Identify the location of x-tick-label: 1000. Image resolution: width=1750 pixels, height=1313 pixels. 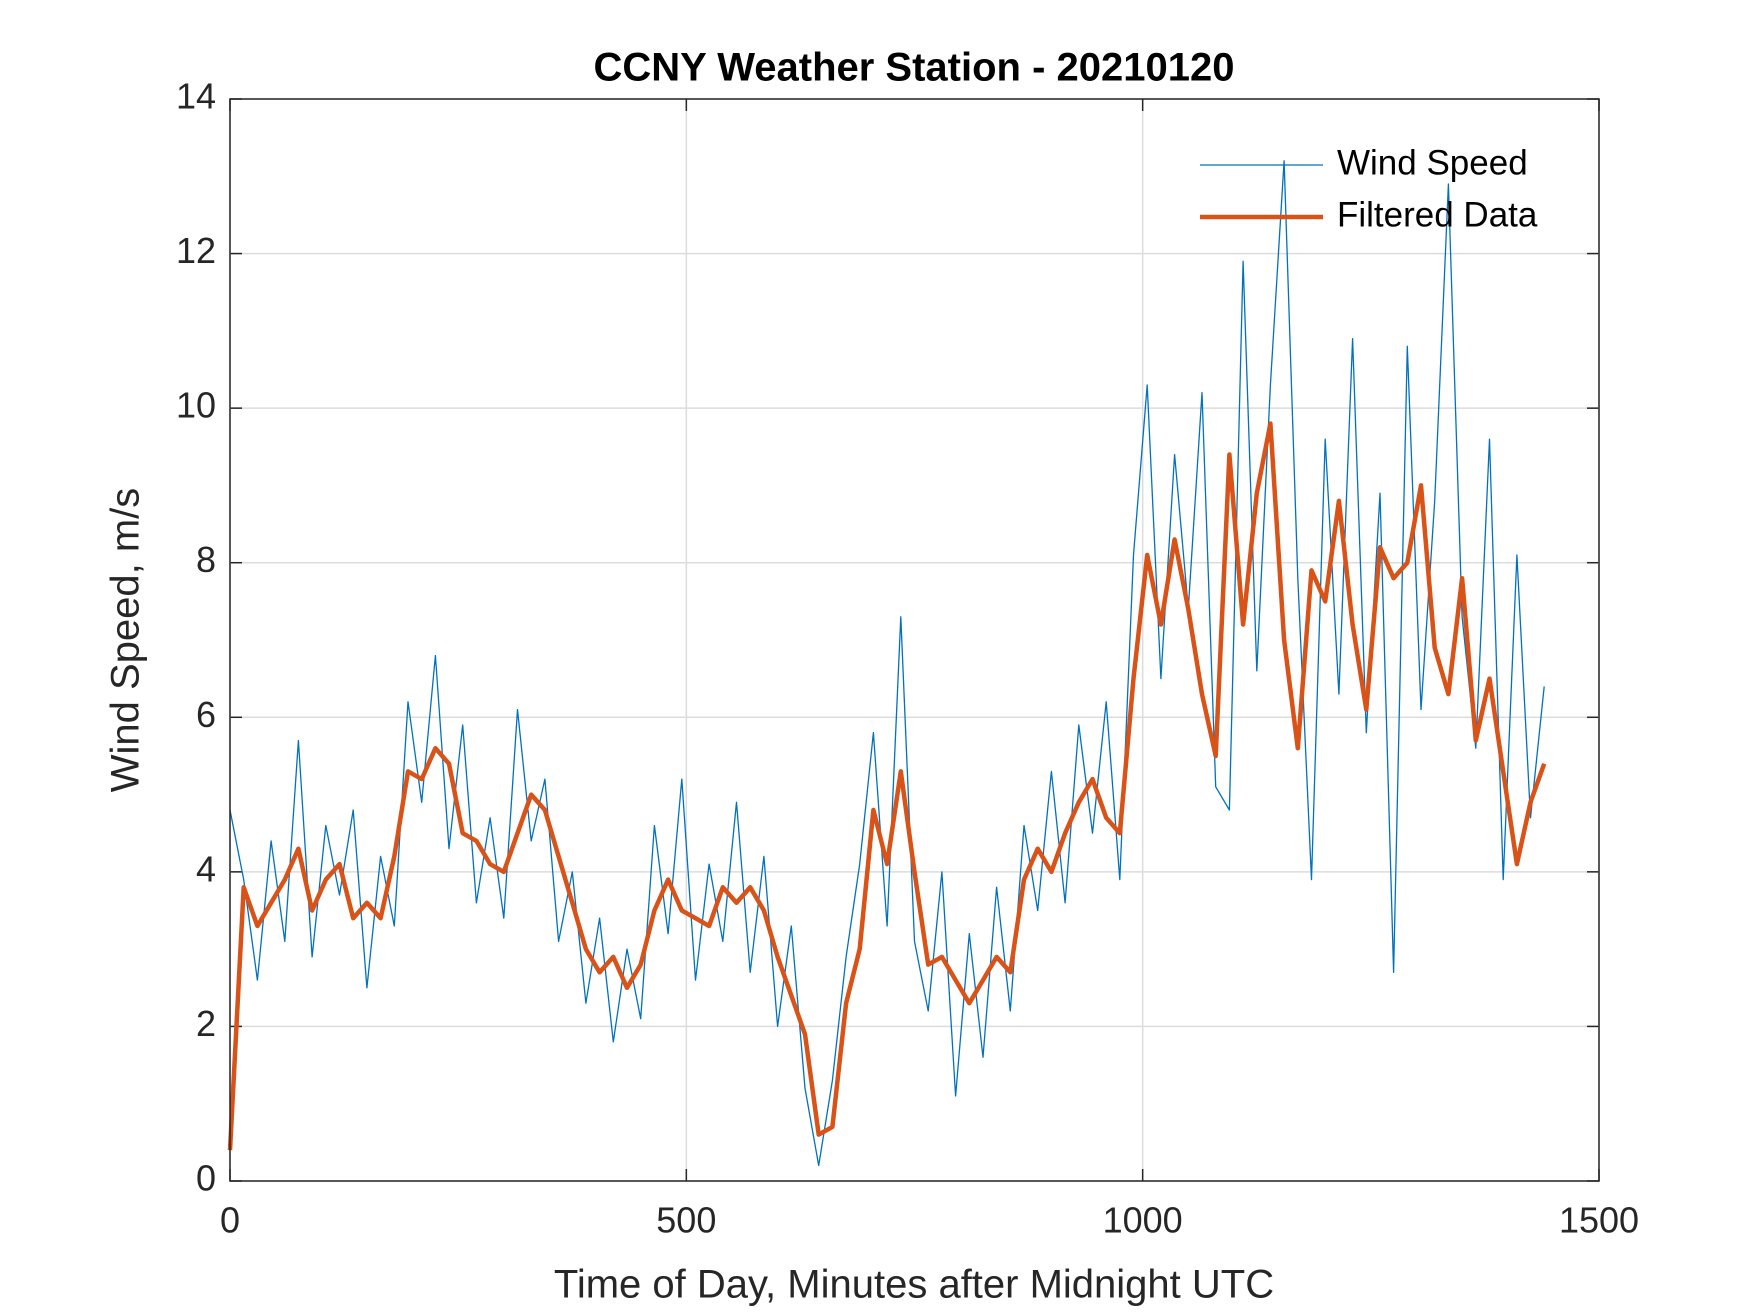
(1143, 1220).